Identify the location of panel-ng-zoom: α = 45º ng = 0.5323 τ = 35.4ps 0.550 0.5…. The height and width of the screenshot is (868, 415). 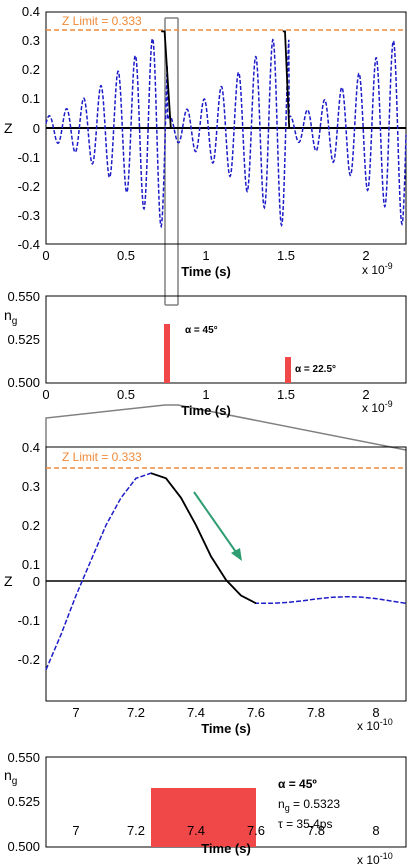
(205, 808).